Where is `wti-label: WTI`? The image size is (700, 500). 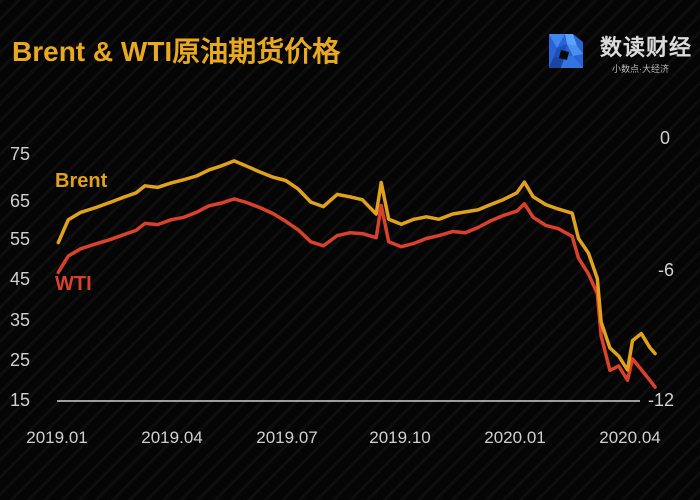
wti-label: WTI is located at coordinates (73, 284).